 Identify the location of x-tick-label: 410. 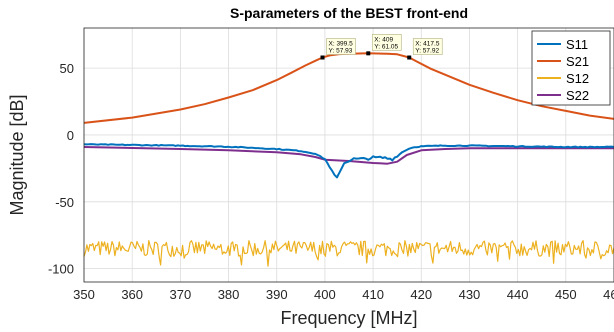
(373, 294).